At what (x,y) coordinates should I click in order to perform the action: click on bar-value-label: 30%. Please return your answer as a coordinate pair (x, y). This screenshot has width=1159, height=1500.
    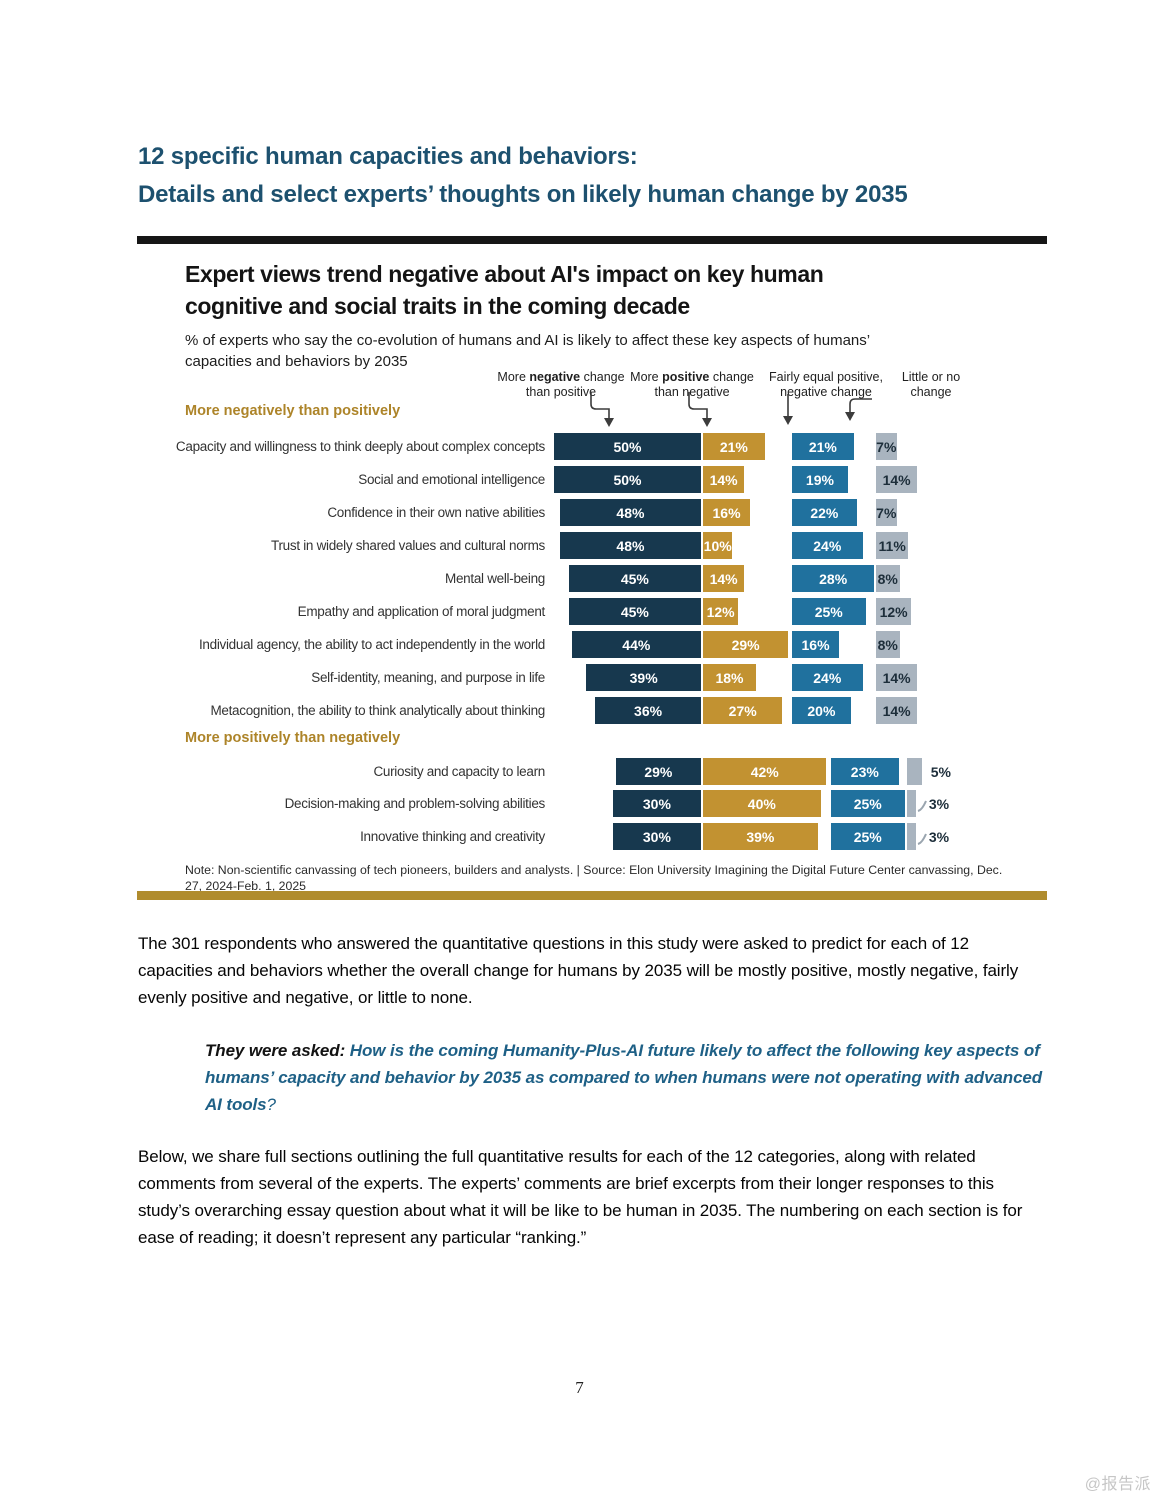
    Looking at the image, I should click on (656, 803).